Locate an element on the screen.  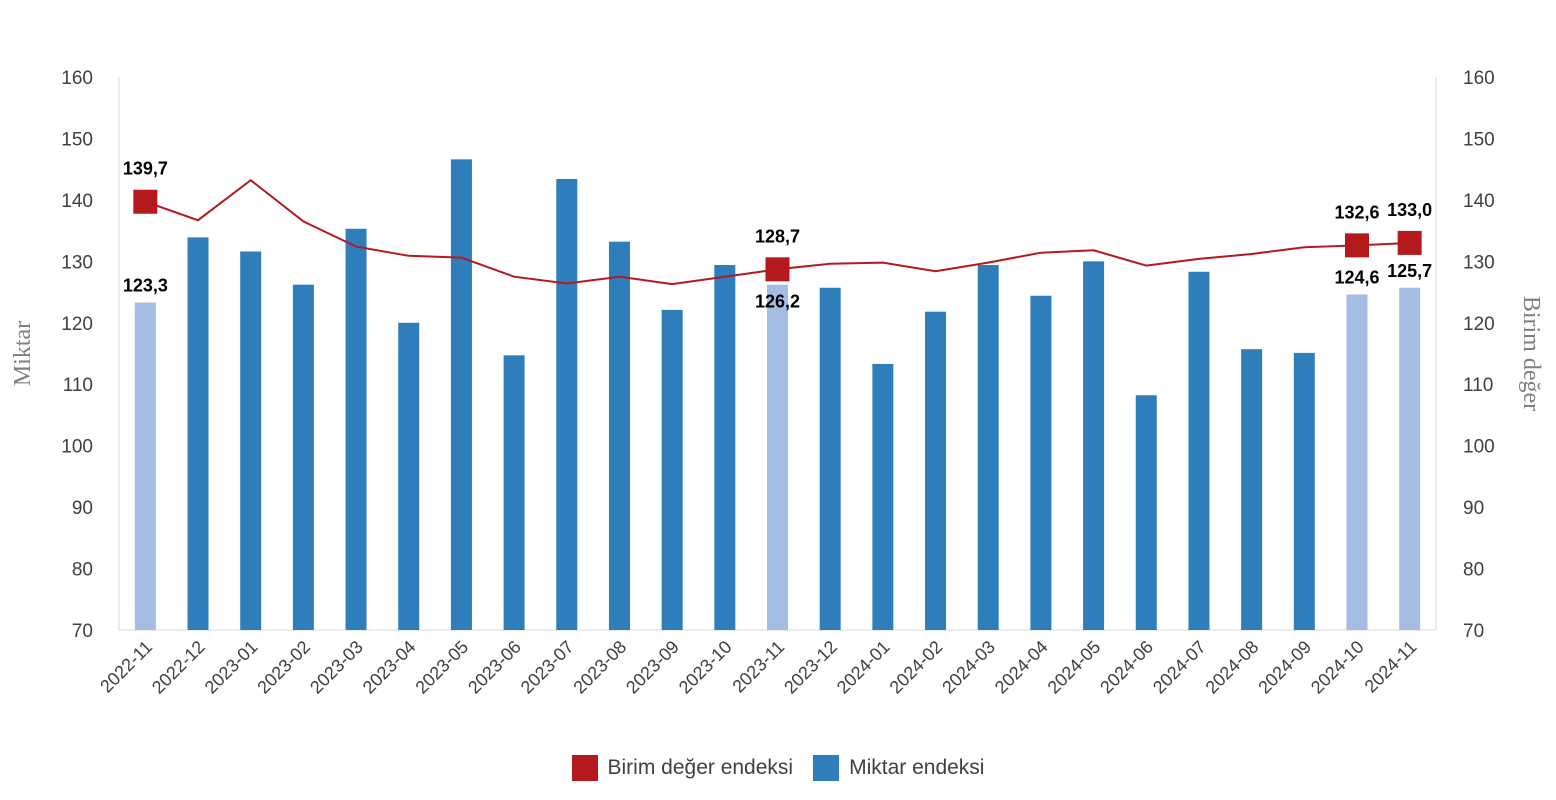
left-y-axis: 70 80 90 100 110 120 130 140 150 160 is located at coordinates (90, 355).